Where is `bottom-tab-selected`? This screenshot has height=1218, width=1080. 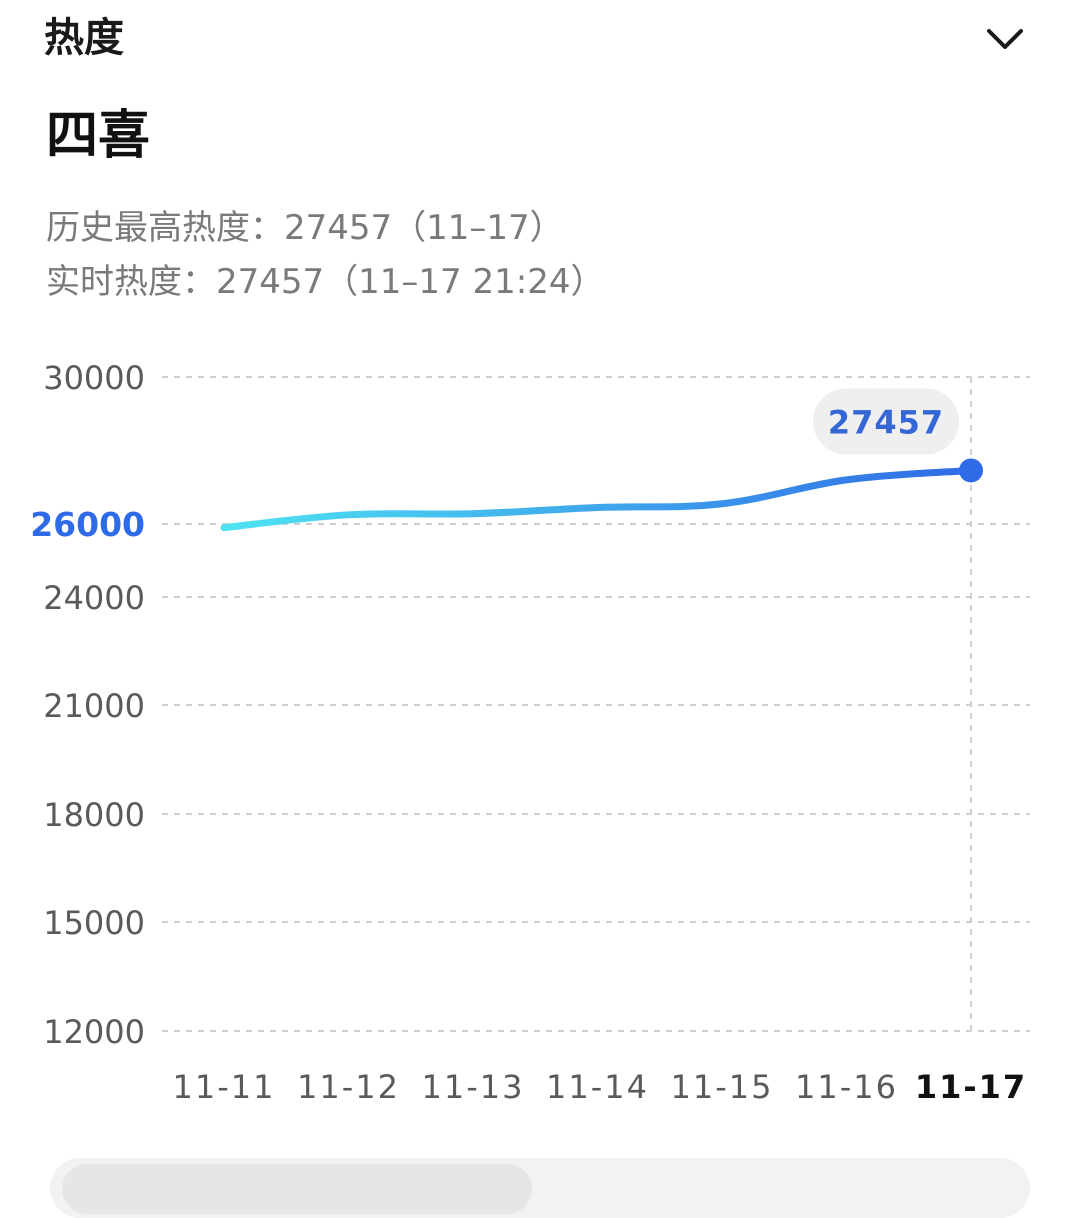 bottom-tab-selected is located at coordinates (297, 1189).